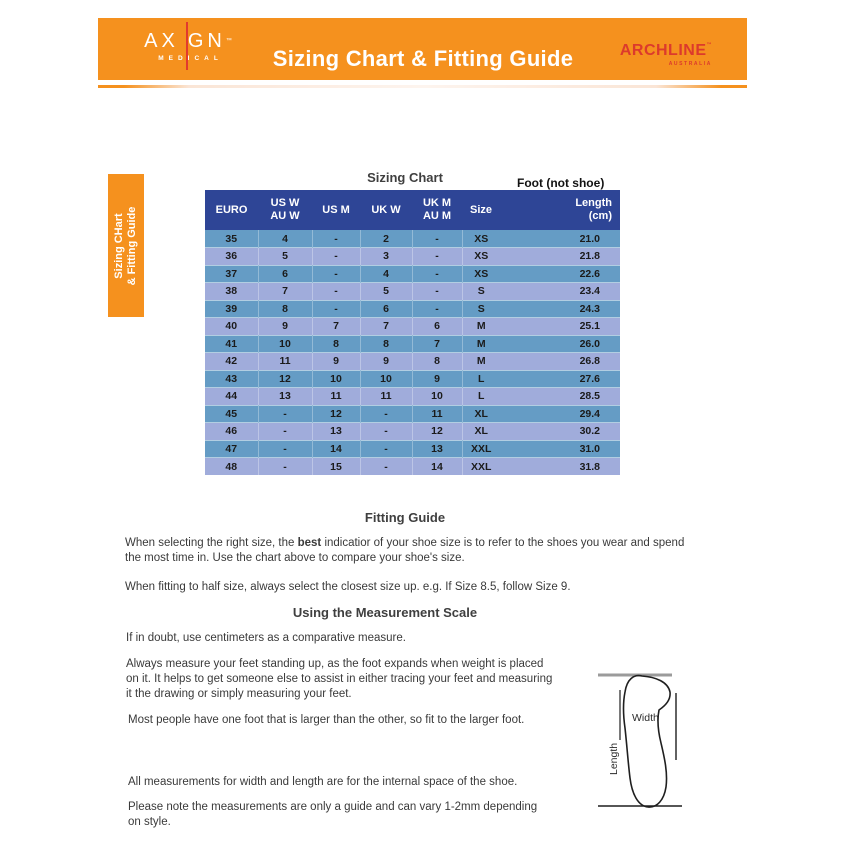 This screenshot has width=848, height=848. Describe the element at coordinates (232, 239) in the screenshot. I see `table-cell: 35` at that location.